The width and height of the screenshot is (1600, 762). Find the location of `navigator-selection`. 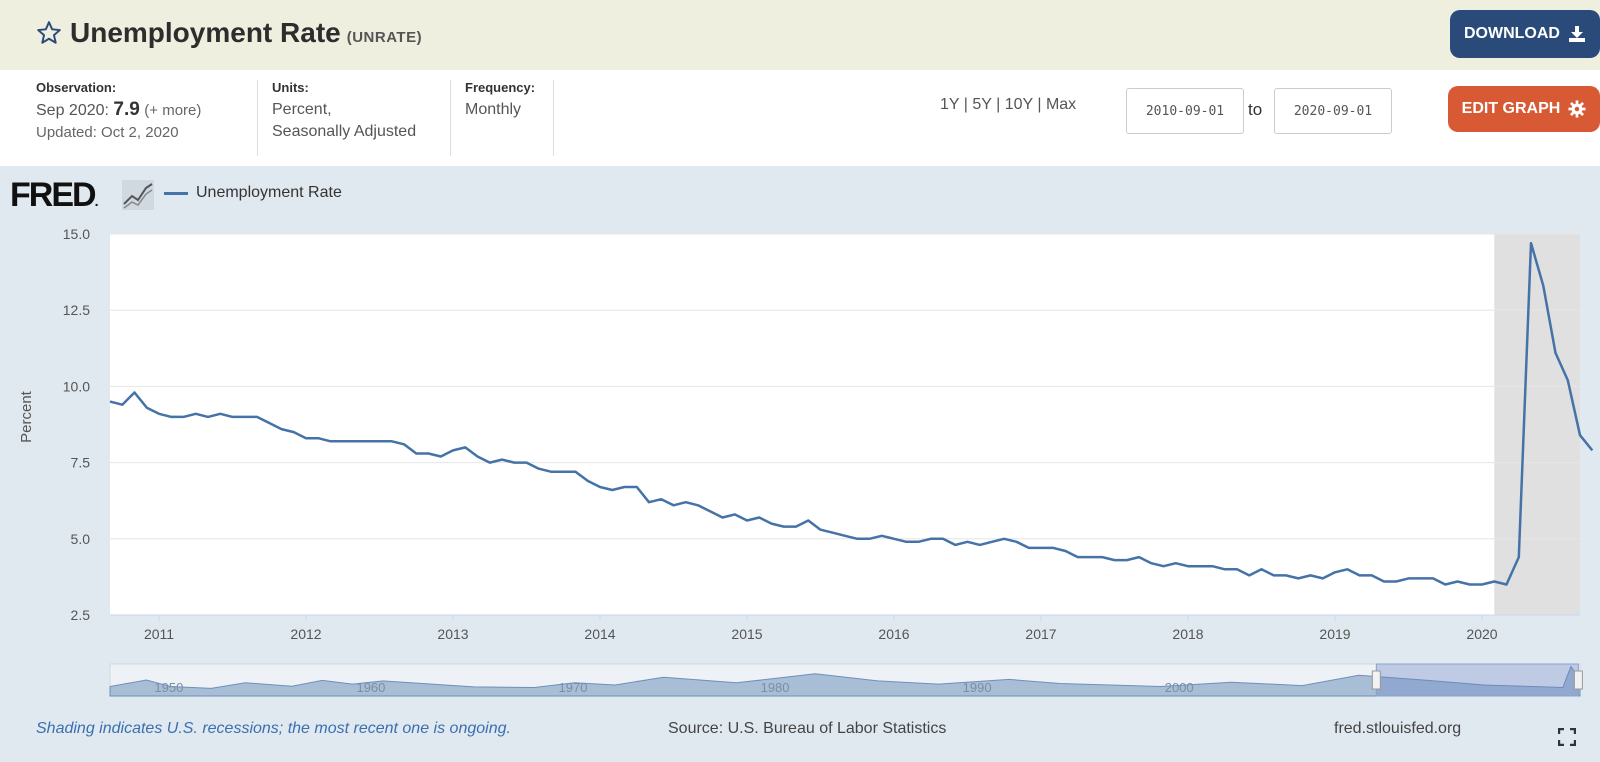

navigator-selection is located at coordinates (1477, 680).